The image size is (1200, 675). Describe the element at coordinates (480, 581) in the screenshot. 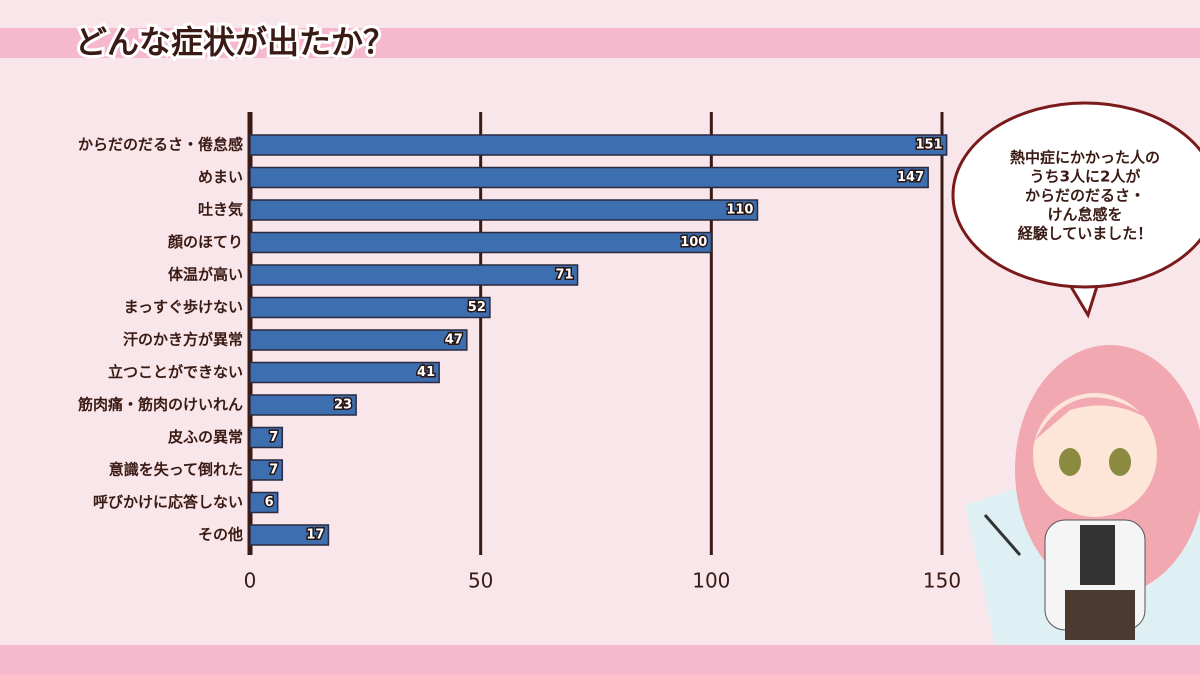

I see `x-tick-label: 50` at that location.